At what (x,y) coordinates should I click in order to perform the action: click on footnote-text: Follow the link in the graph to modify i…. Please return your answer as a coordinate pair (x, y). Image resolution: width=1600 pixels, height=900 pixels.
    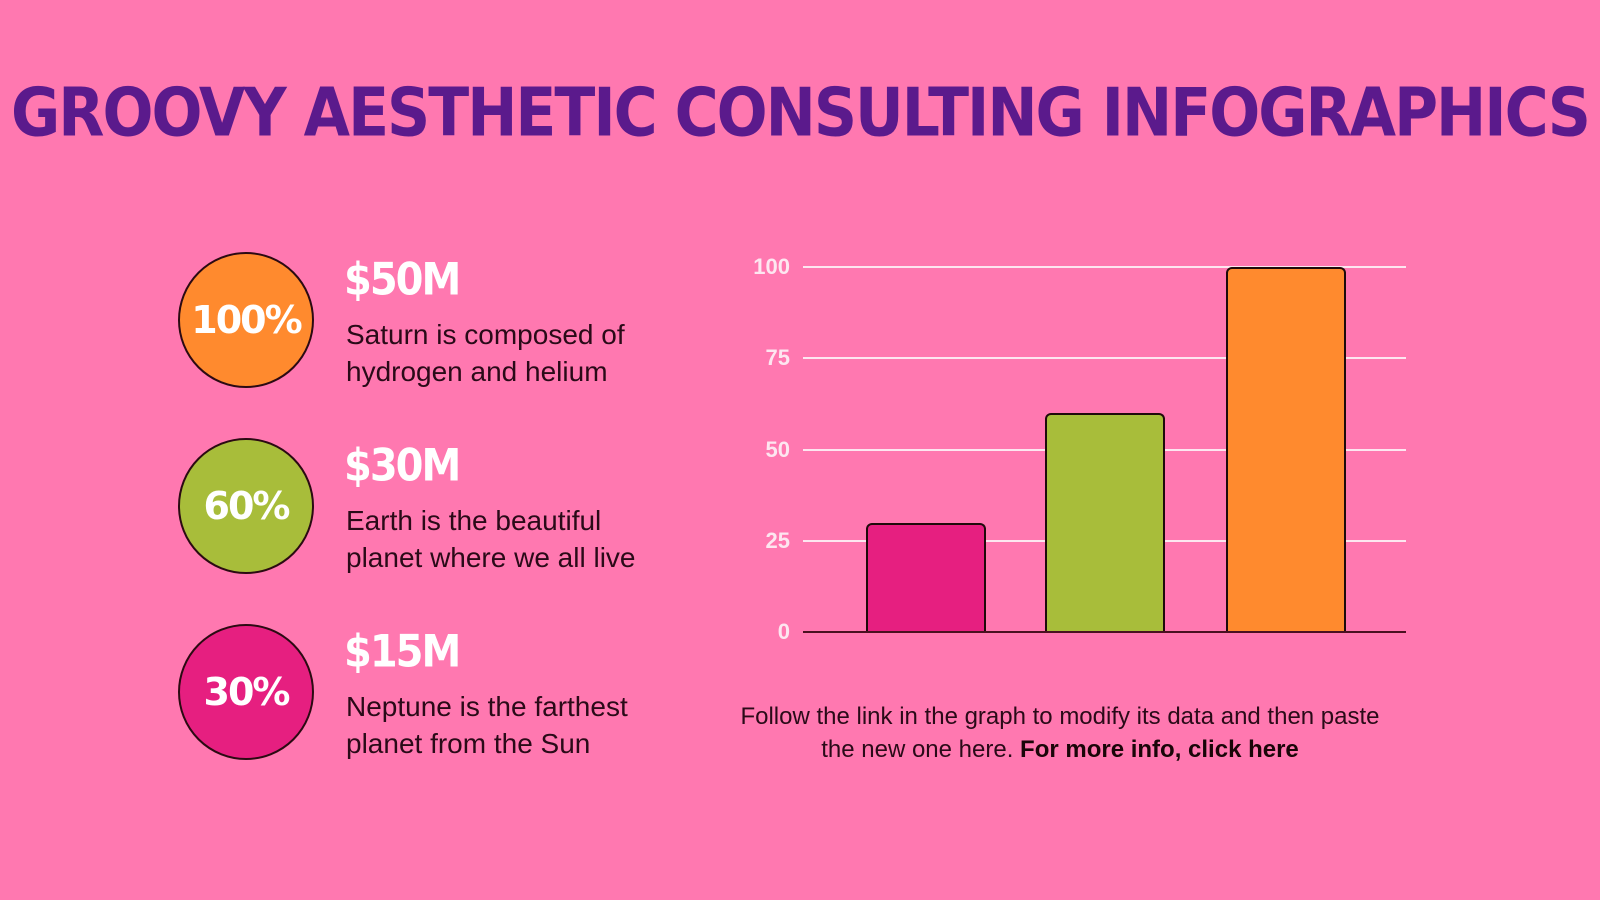
    Looking at the image, I should click on (1060, 733).